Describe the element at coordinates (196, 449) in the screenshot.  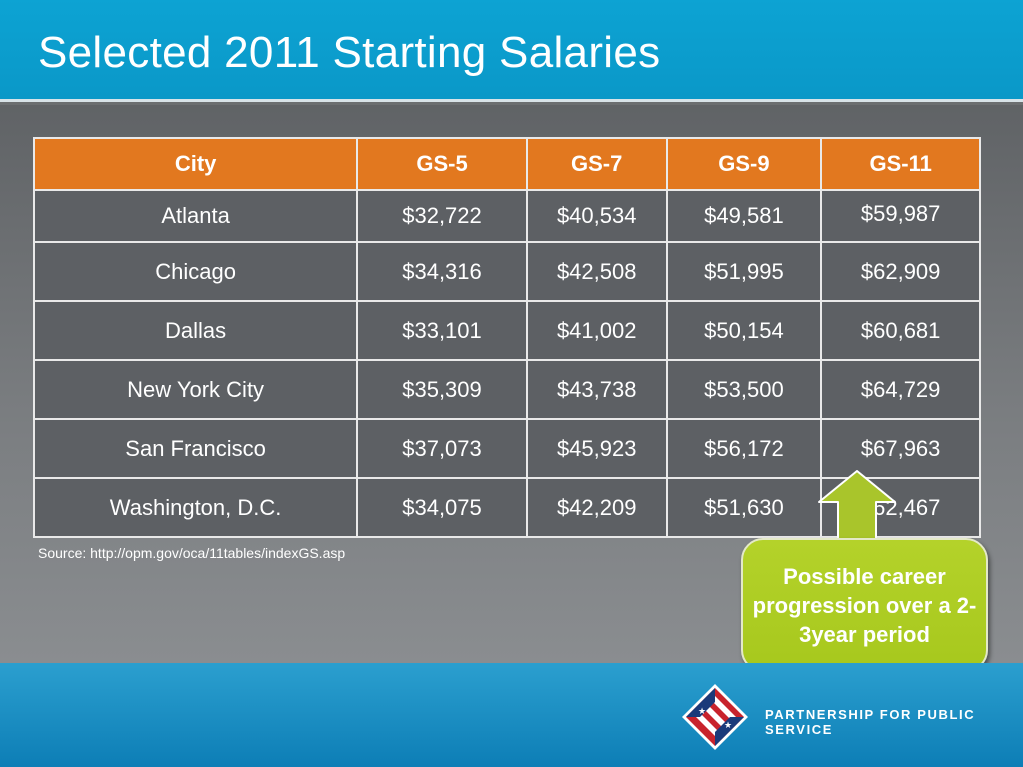
I see `city-cell: San Francisco` at that location.